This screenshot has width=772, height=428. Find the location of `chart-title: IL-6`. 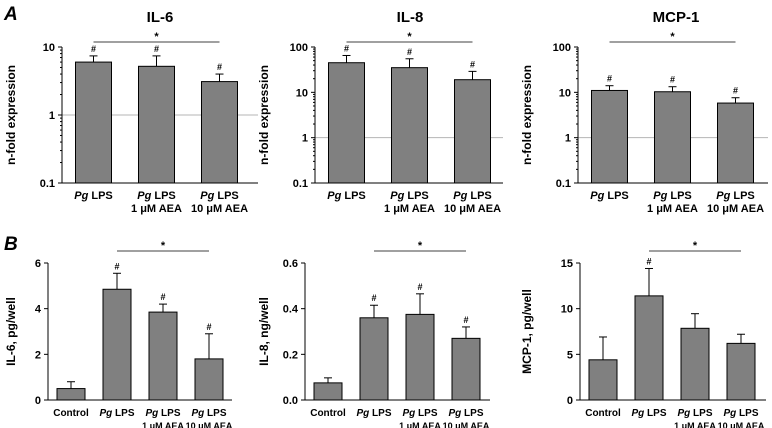

chart-title: IL-6 is located at coordinates (160, 17).